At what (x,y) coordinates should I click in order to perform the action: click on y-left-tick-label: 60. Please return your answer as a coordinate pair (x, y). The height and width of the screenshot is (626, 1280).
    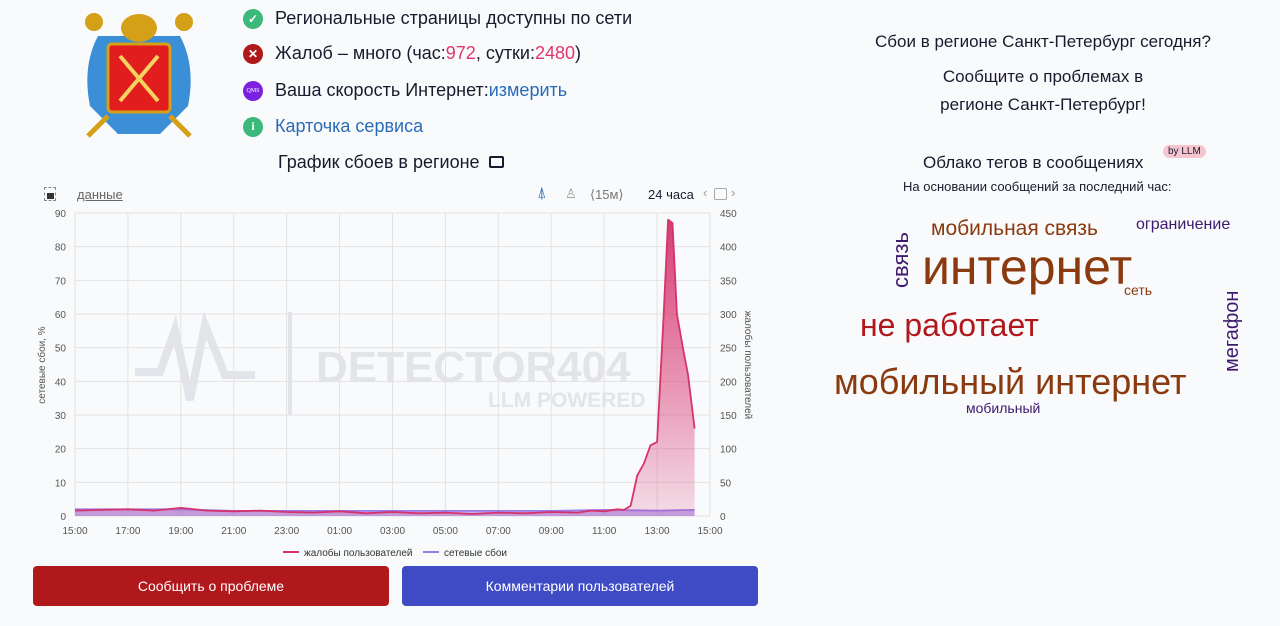
    Looking at the image, I should click on (61, 315).